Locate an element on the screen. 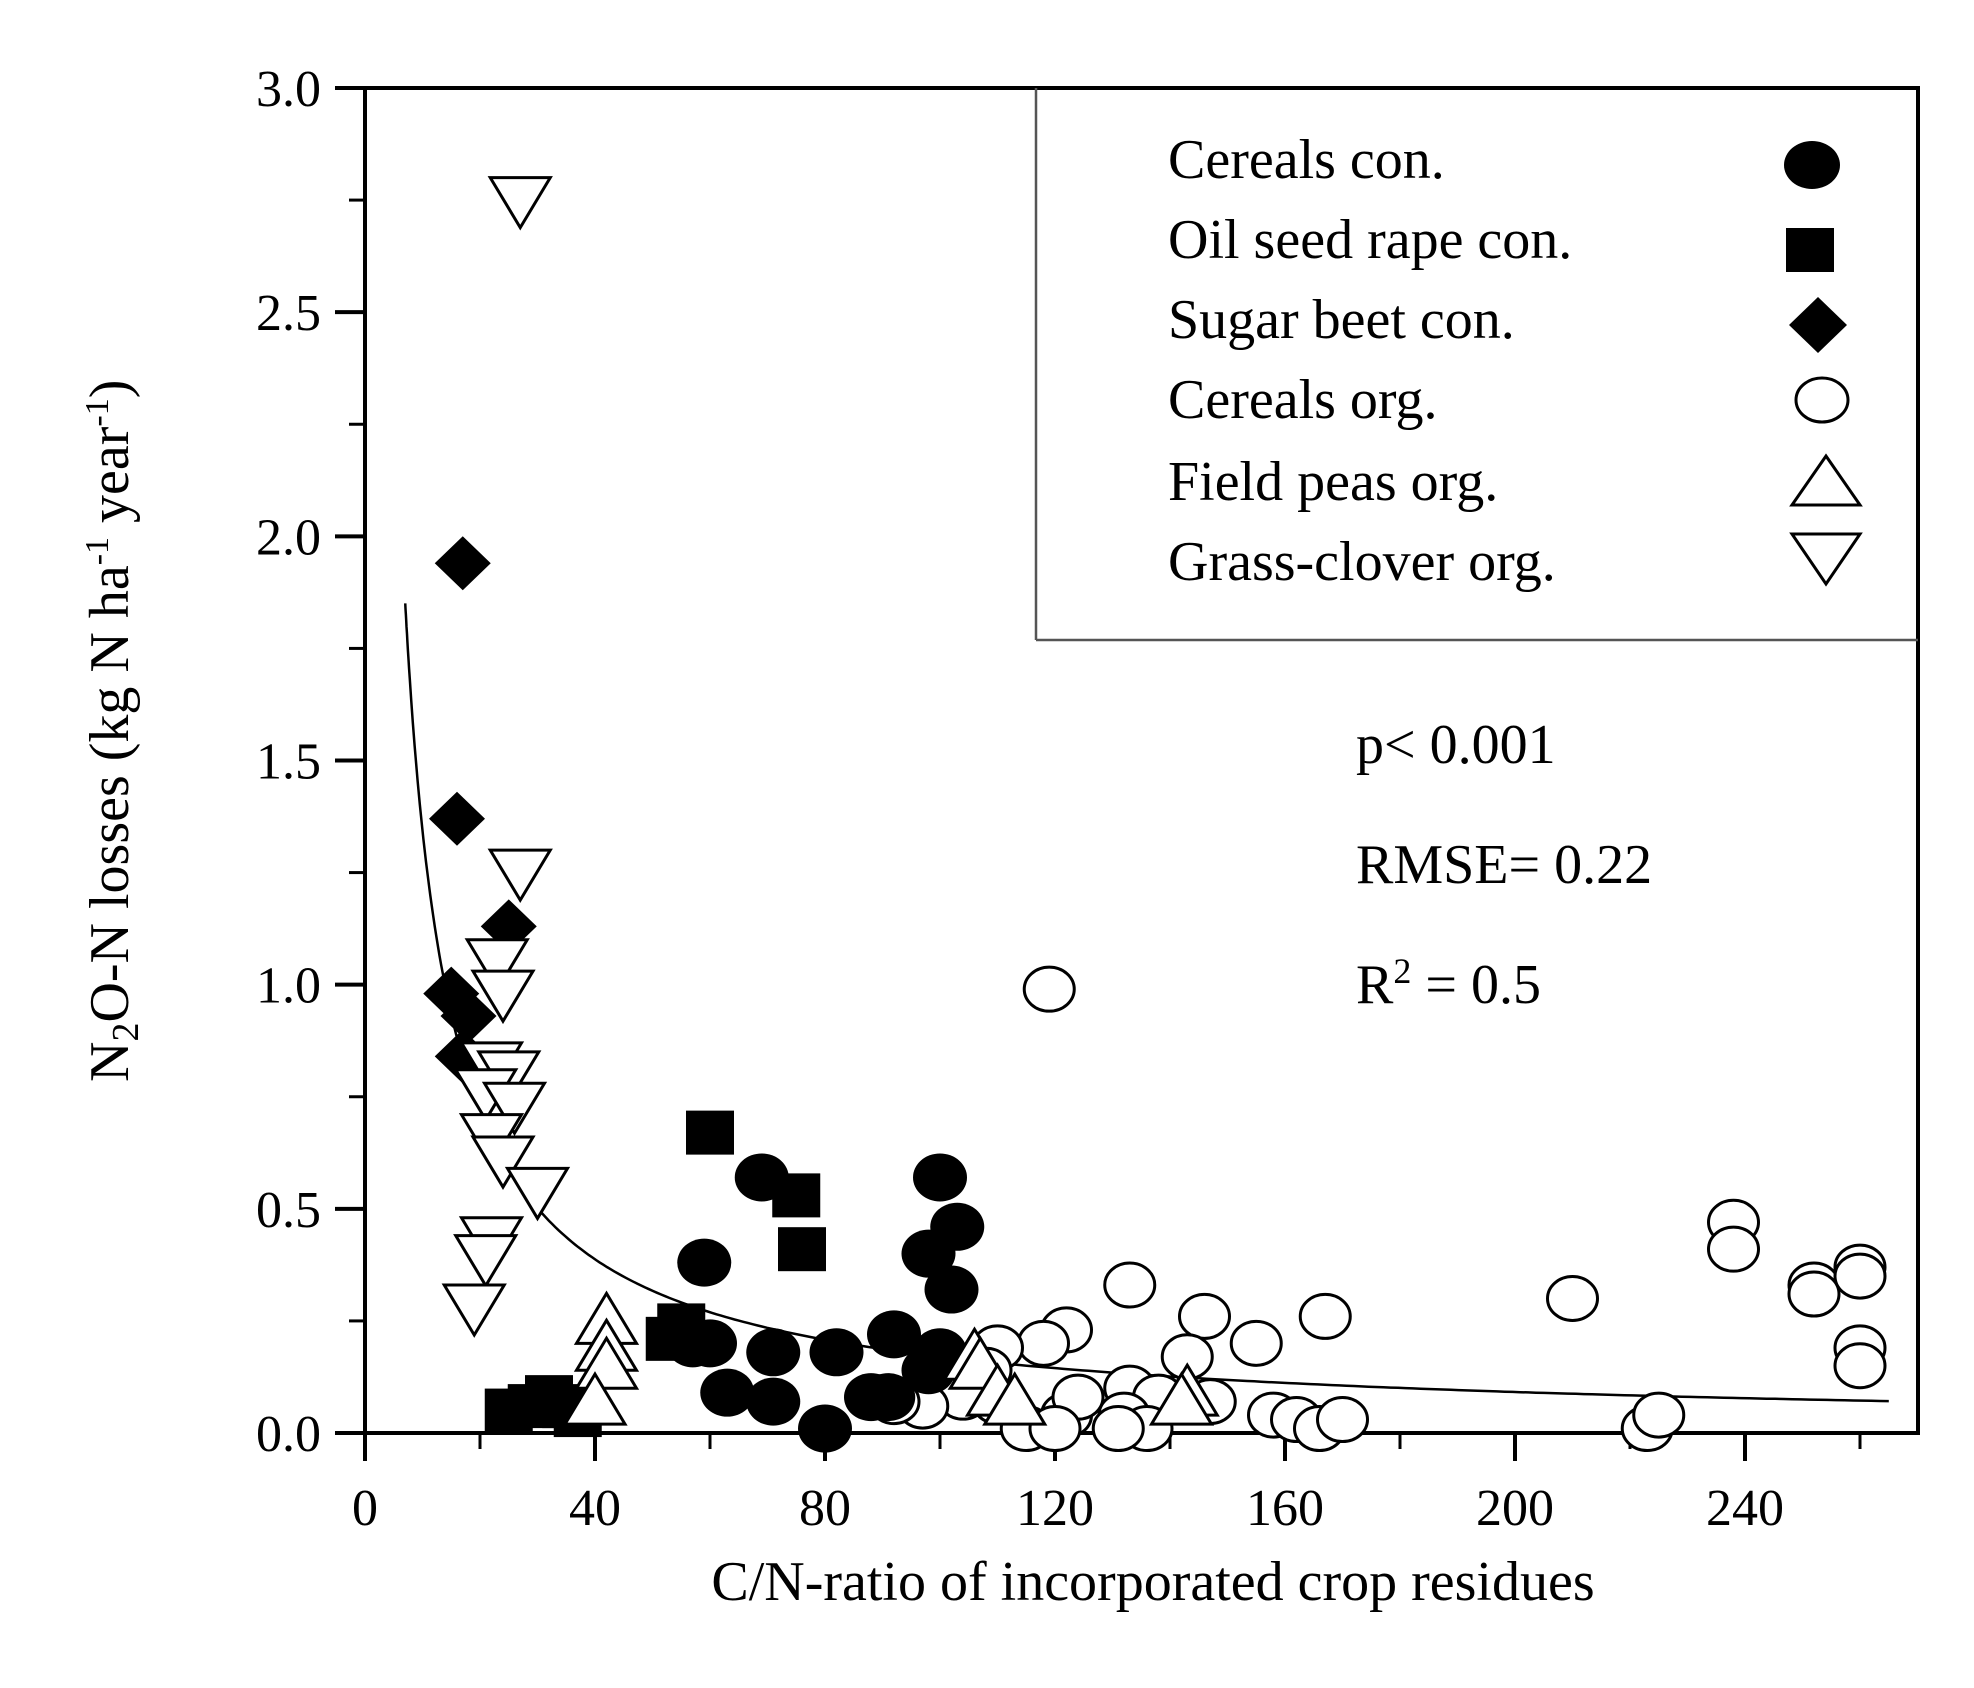 The image size is (1974, 1688). y-tick-label: 0.0 is located at coordinates (288, 1434).